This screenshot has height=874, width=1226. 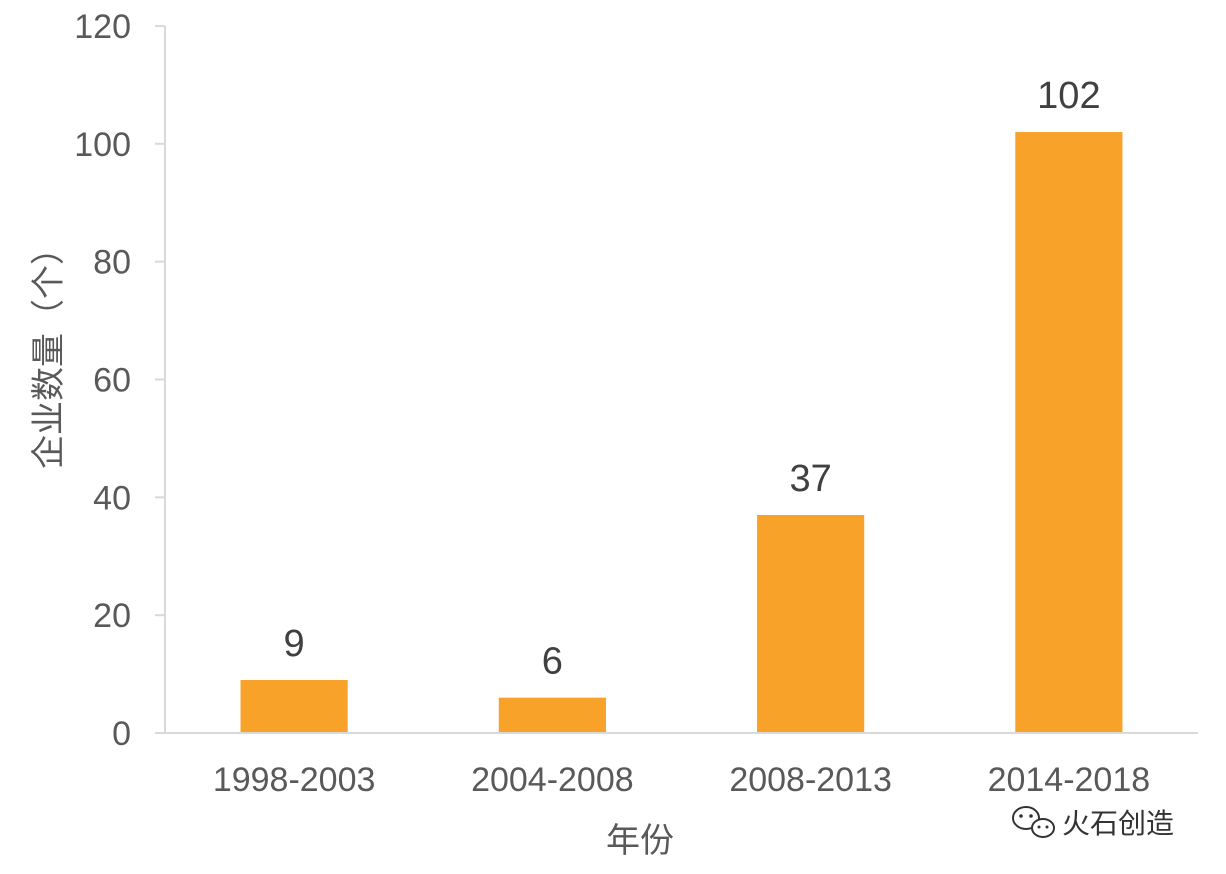 What do you see at coordinates (810, 780) in the screenshot?
I see `x-tick-label: 2008-2013` at bounding box center [810, 780].